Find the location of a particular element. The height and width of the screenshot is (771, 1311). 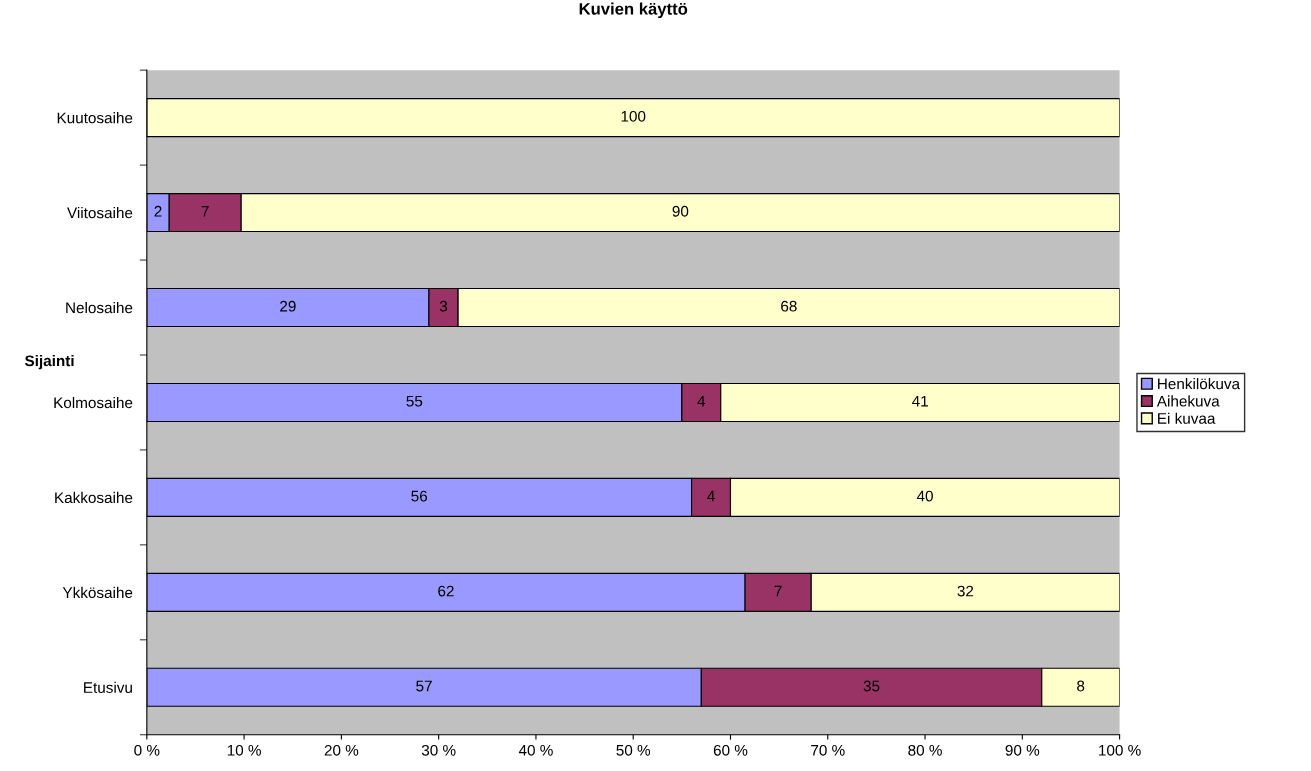

data-label: 68 is located at coordinates (789, 306).